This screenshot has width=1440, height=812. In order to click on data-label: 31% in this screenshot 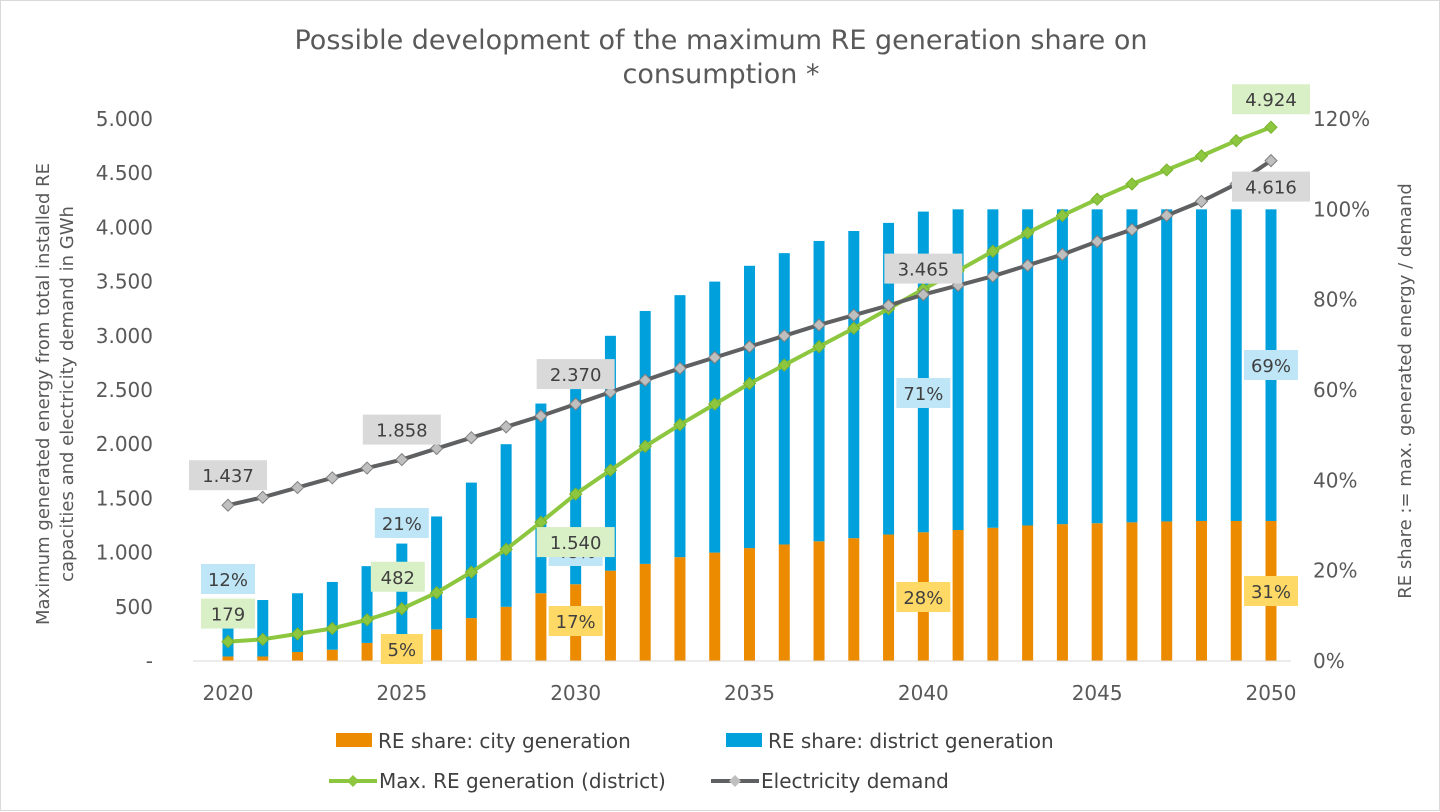, I will do `click(1271, 592)`.